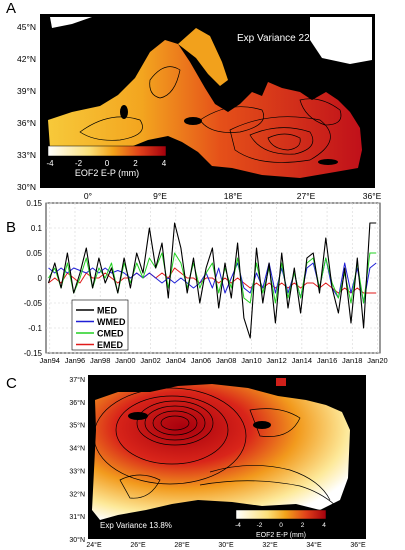 The width and height of the screenshot is (405, 550). I want to click on map-c-x-tick-label: 28°E, so click(182, 545).